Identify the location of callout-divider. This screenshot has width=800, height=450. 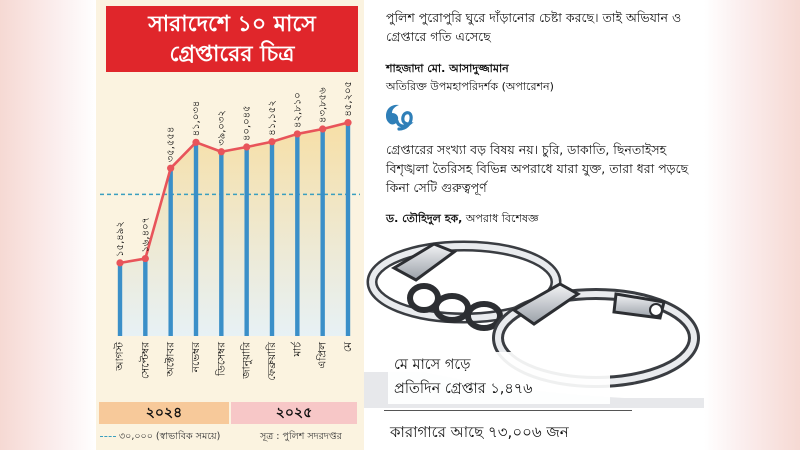
(508, 410).